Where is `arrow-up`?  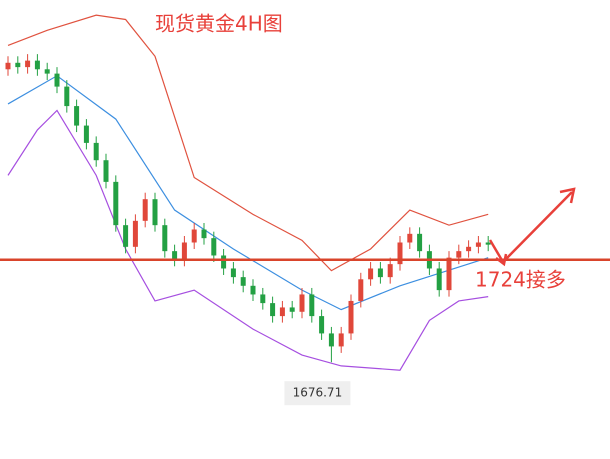 arrow-up is located at coordinates (537, 227).